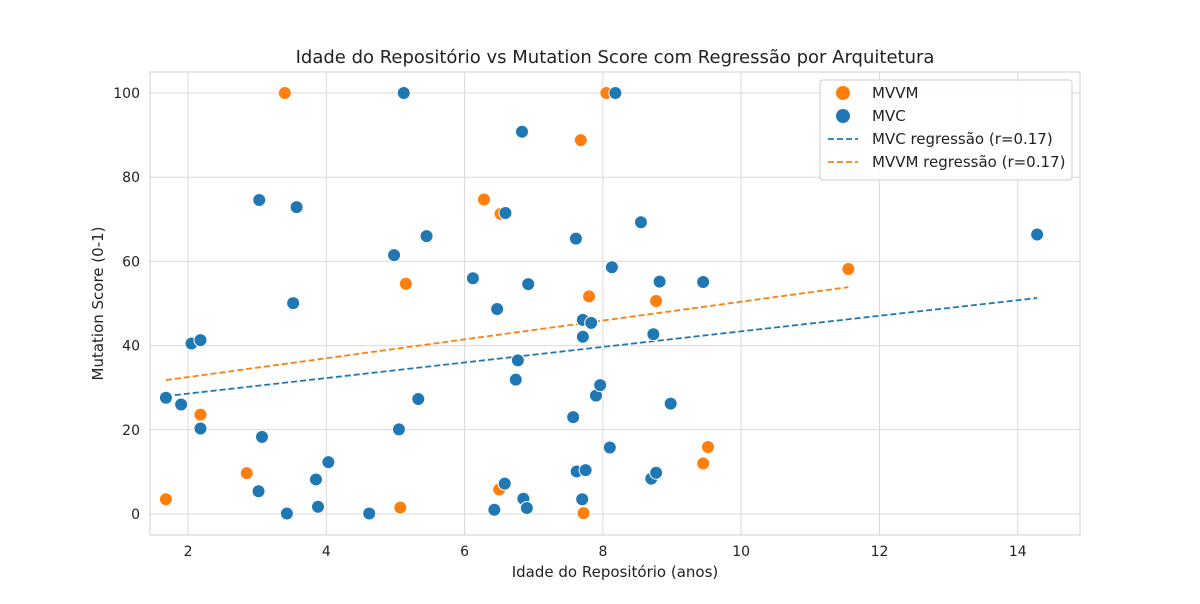 The height and width of the screenshot is (604, 1200). I want to click on x-tick-label: 2, so click(188, 552).